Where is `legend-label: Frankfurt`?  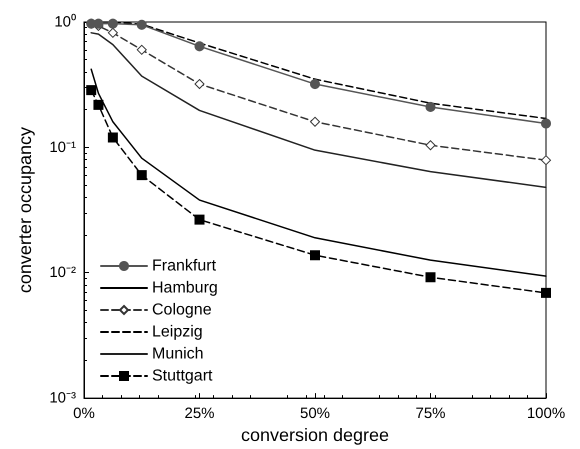
legend-label: Frankfurt is located at coordinates (184, 266).